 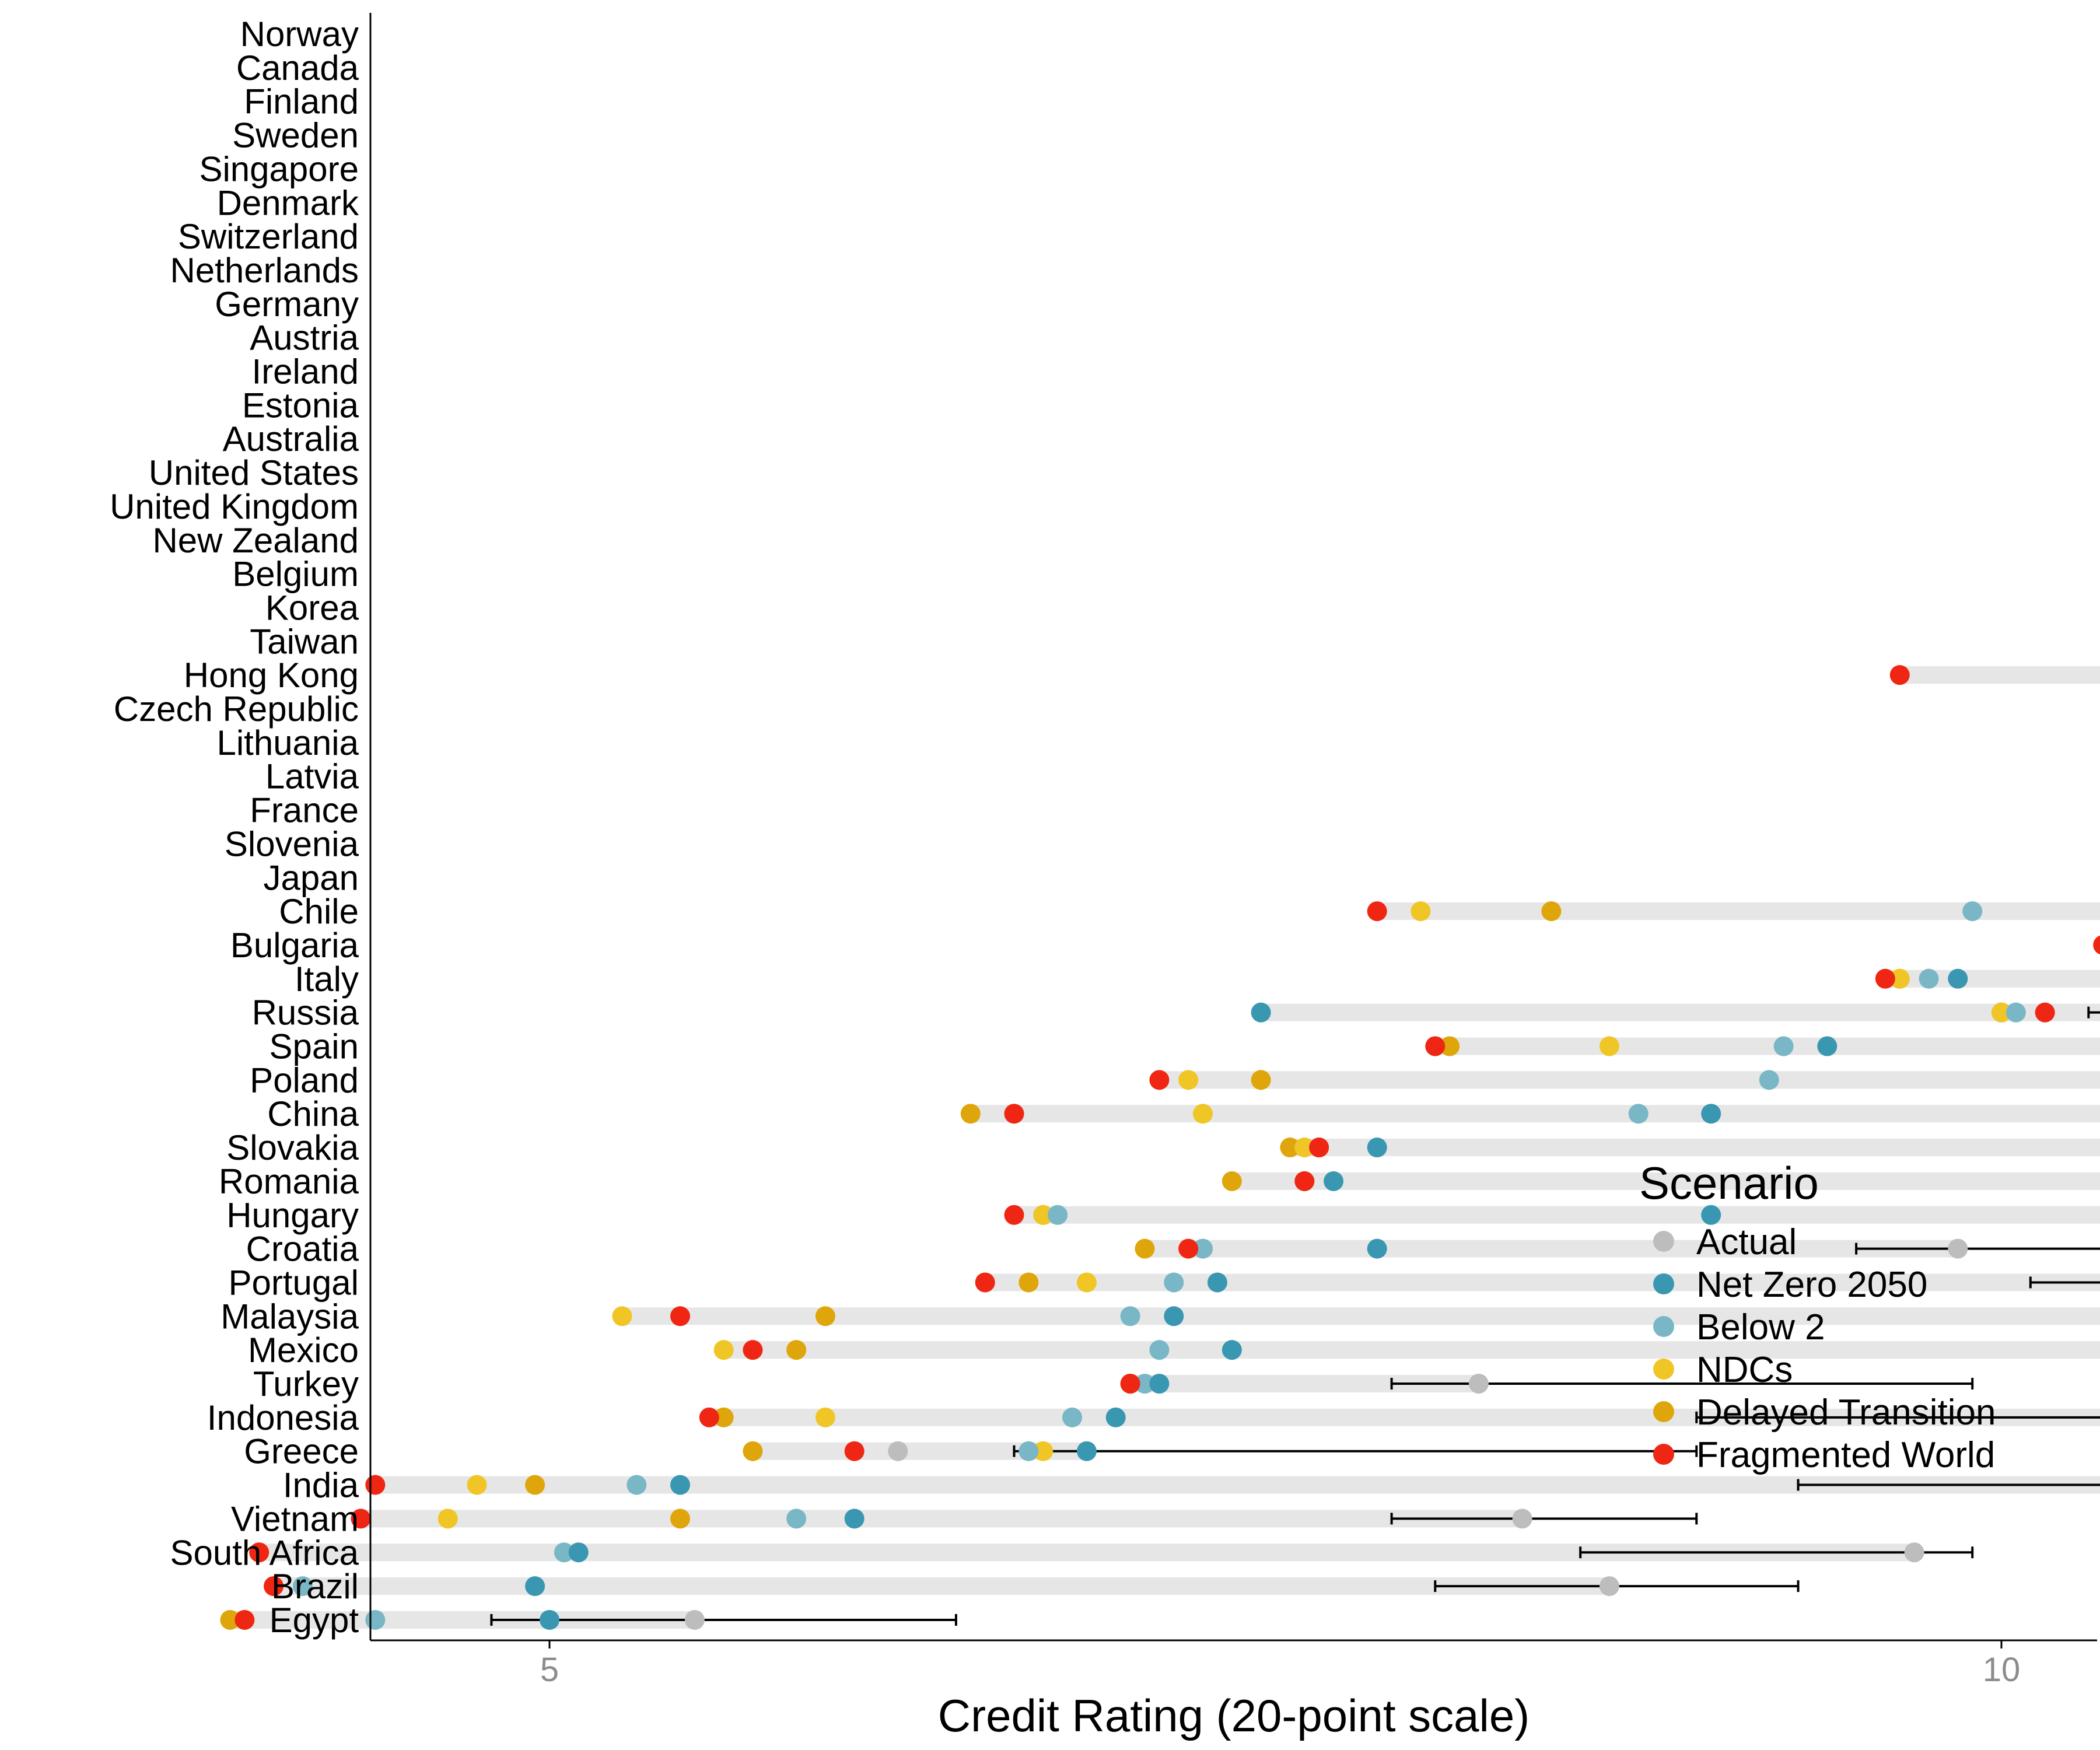 What do you see at coordinates (1234, 1715) in the screenshot?
I see `x-axis-title: Credit Rating (20-point scale)` at bounding box center [1234, 1715].